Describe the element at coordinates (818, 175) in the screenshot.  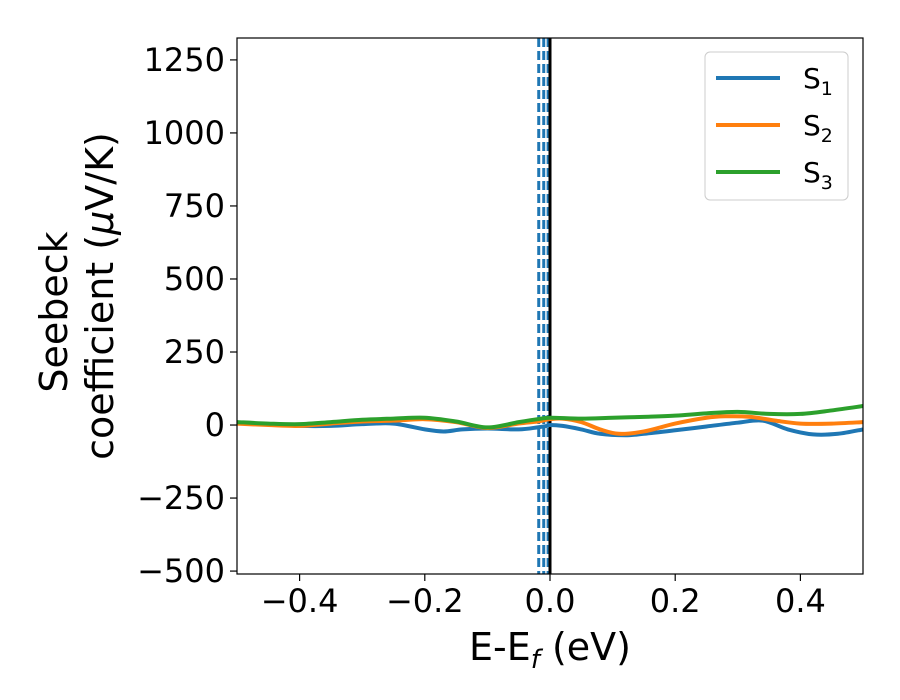
I see `legend-label: S3` at that location.